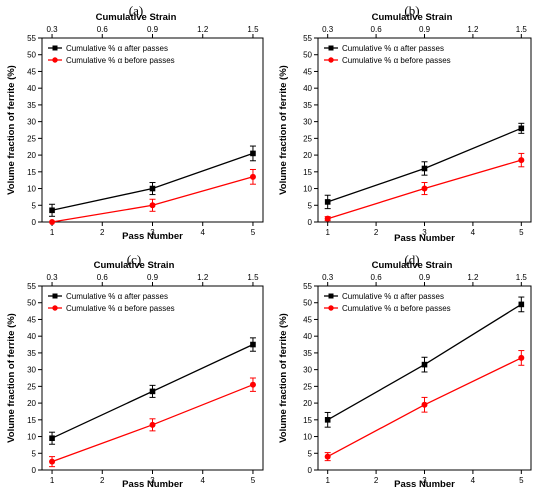 Image resolution: width=550 pixels, height=500 pixels. I want to click on panel-label: (d), so click(411, 259).